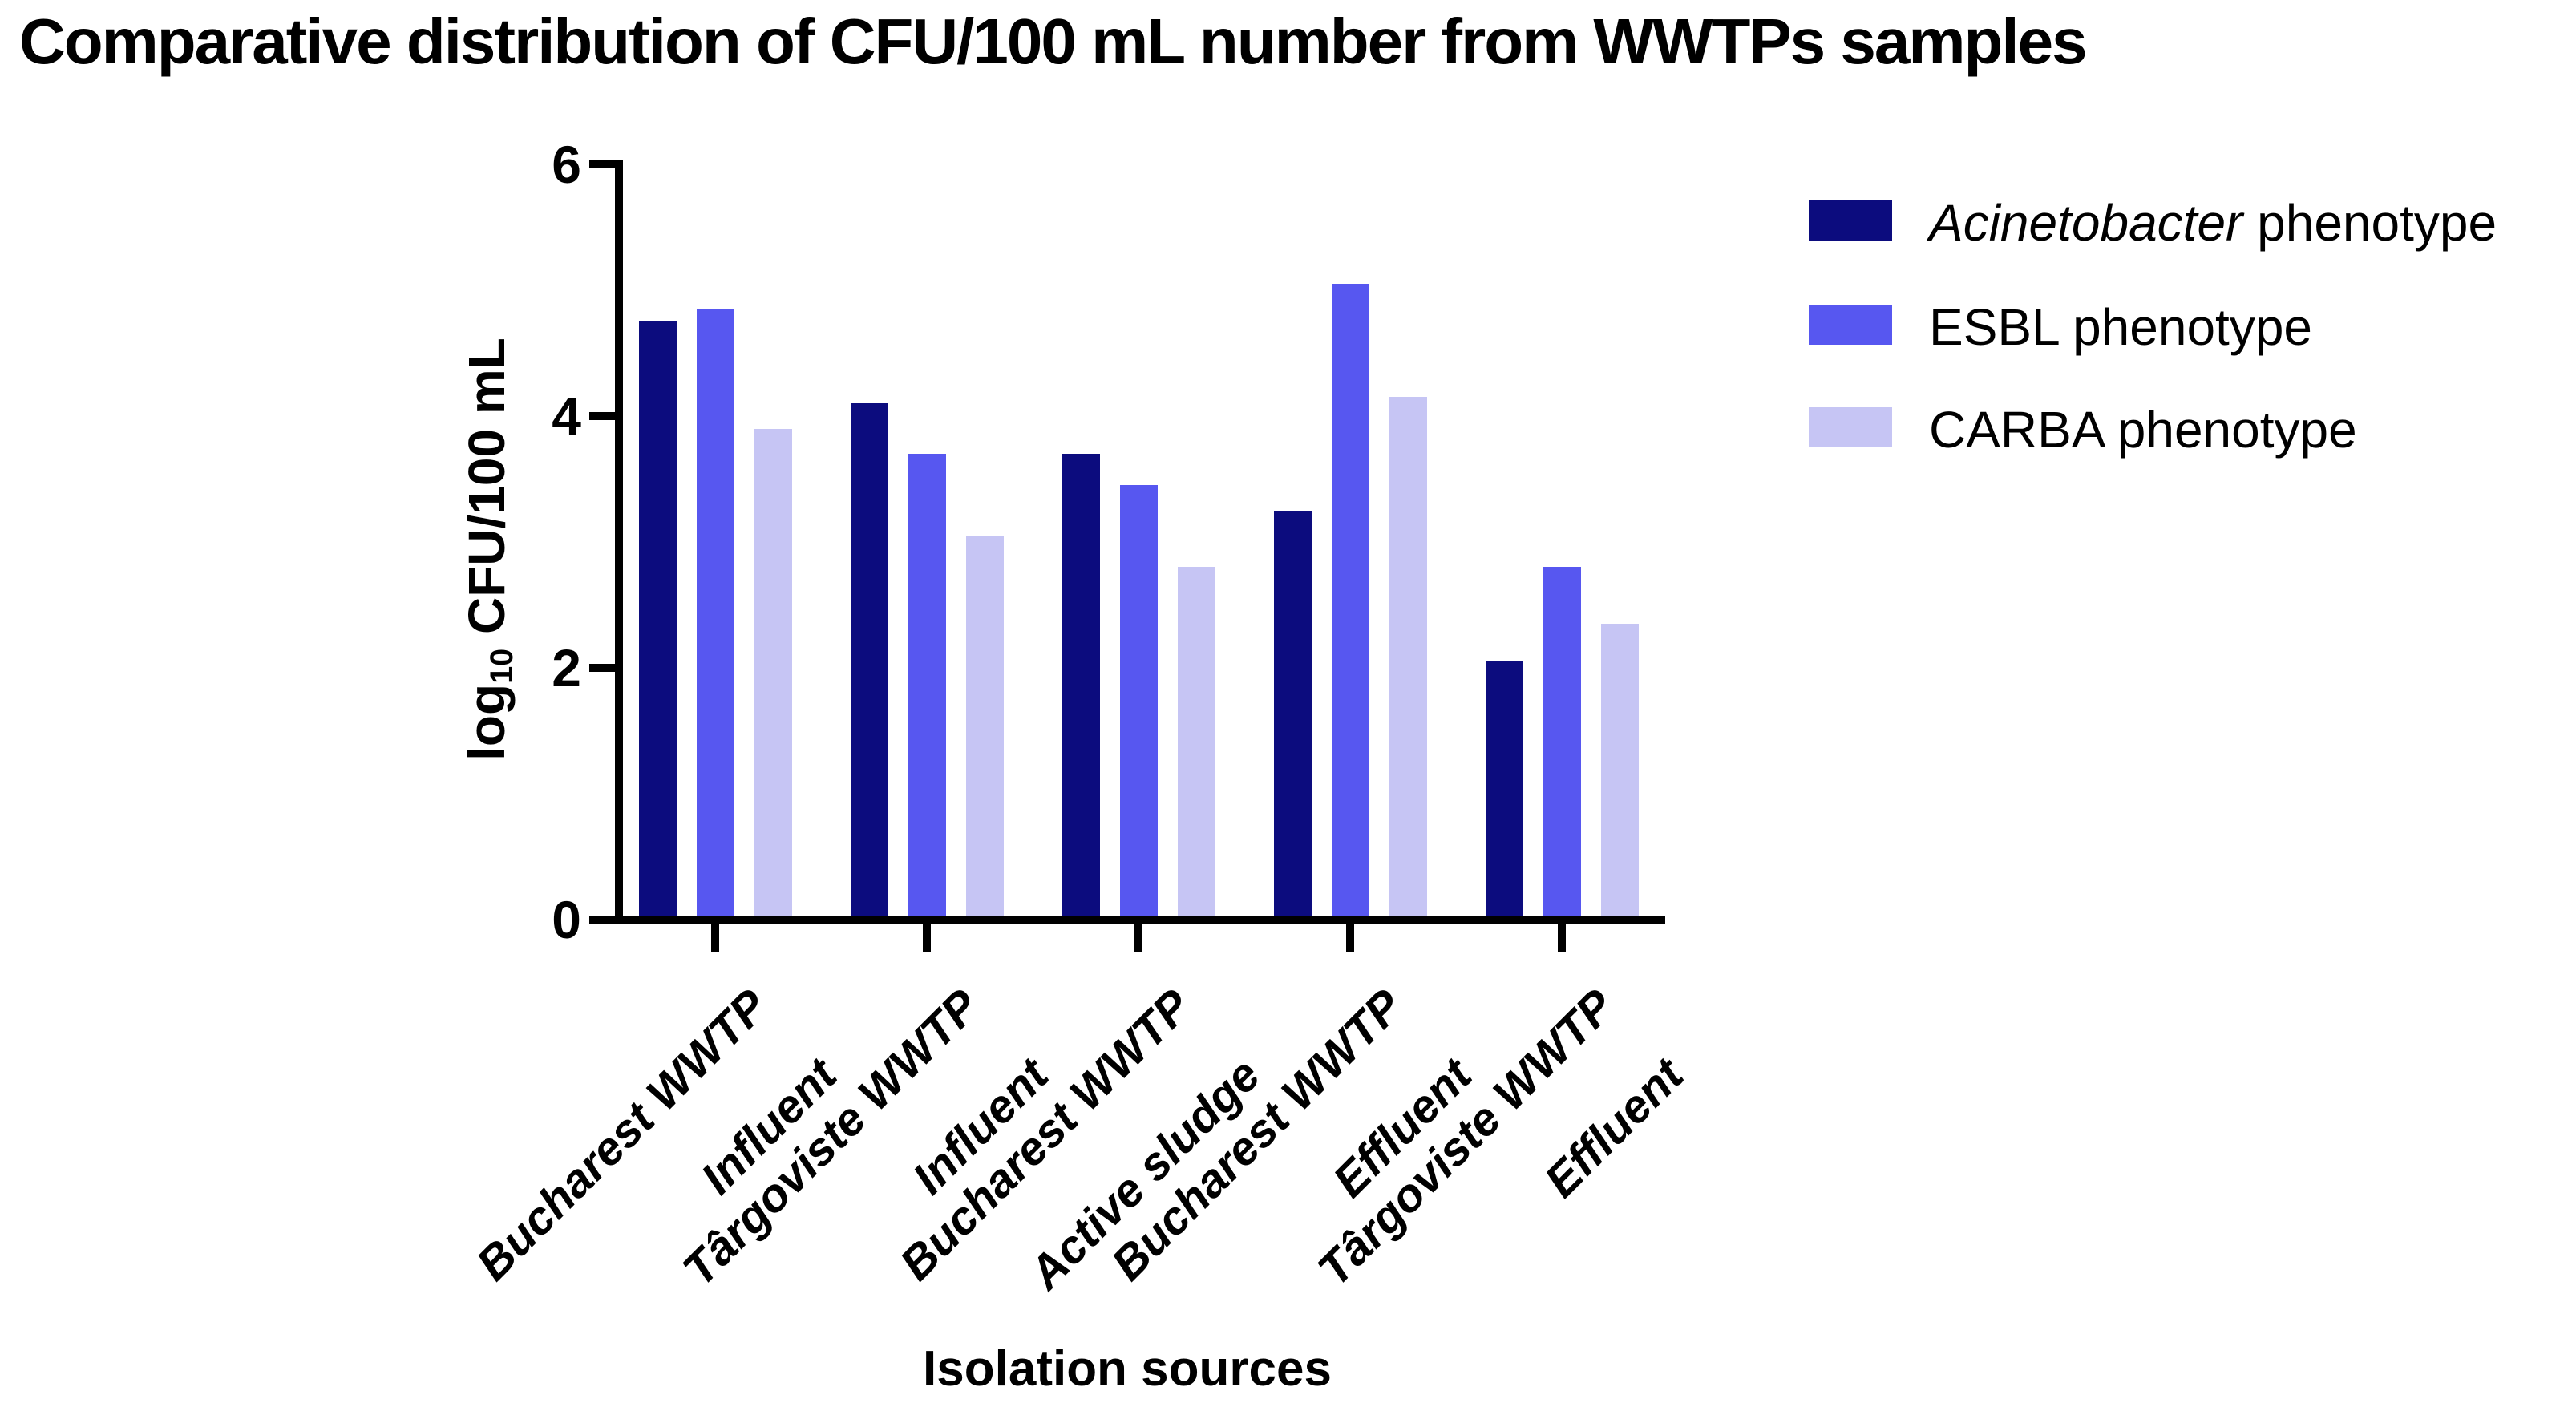 The image size is (2576, 1411). What do you see at coordinates (566, 667) in the screenshot?
I see `y-tick-label: 2` at bounding box center [566, 667].